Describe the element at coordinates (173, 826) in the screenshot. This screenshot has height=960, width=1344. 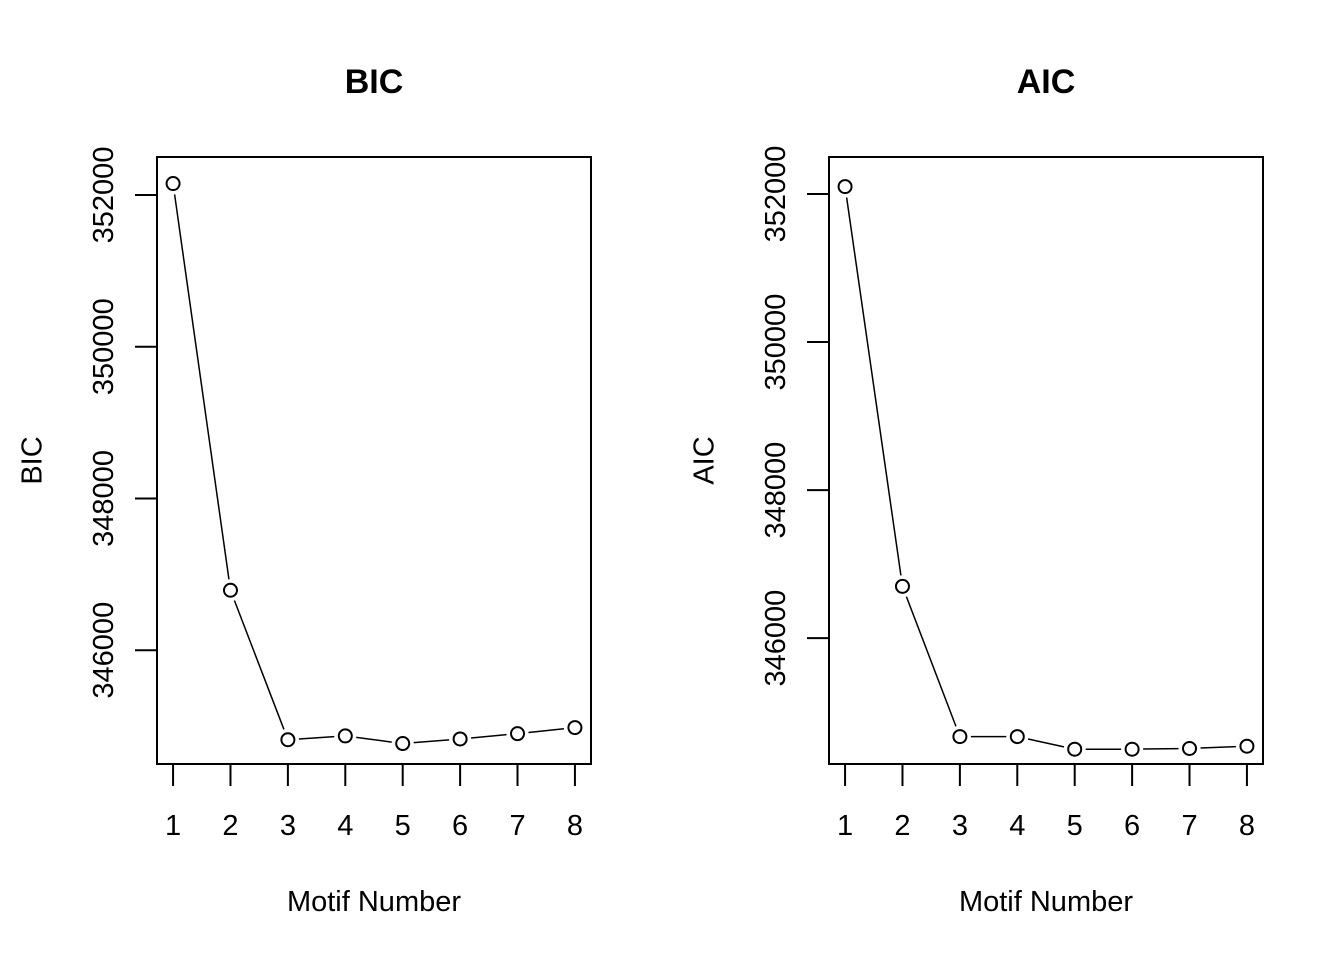
I see `bic-x-tick-label: 1` at that location.